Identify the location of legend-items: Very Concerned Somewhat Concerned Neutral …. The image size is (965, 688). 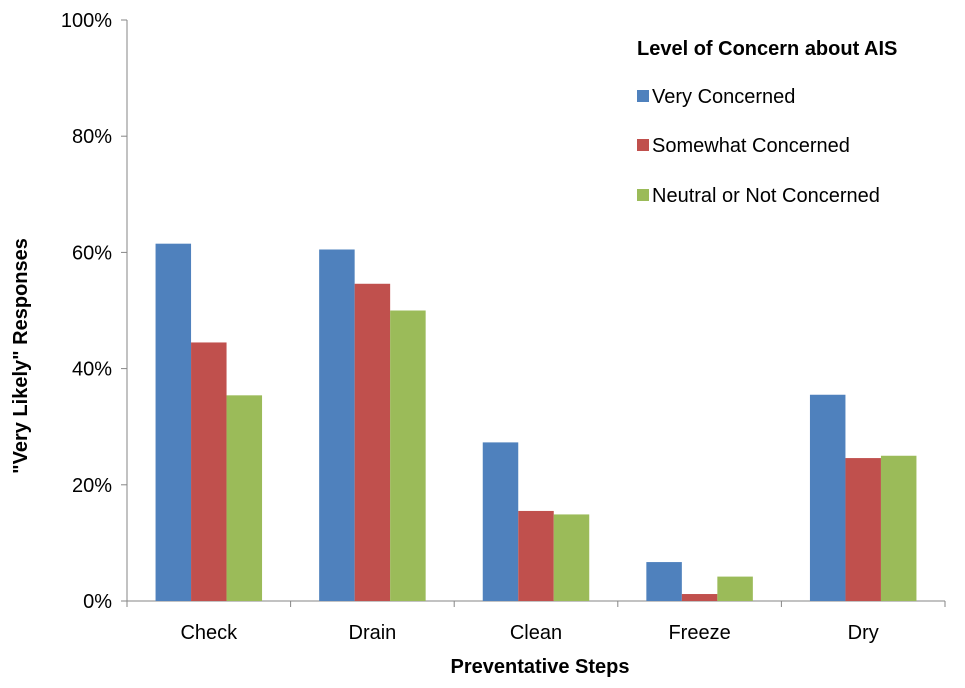
(758, 146).